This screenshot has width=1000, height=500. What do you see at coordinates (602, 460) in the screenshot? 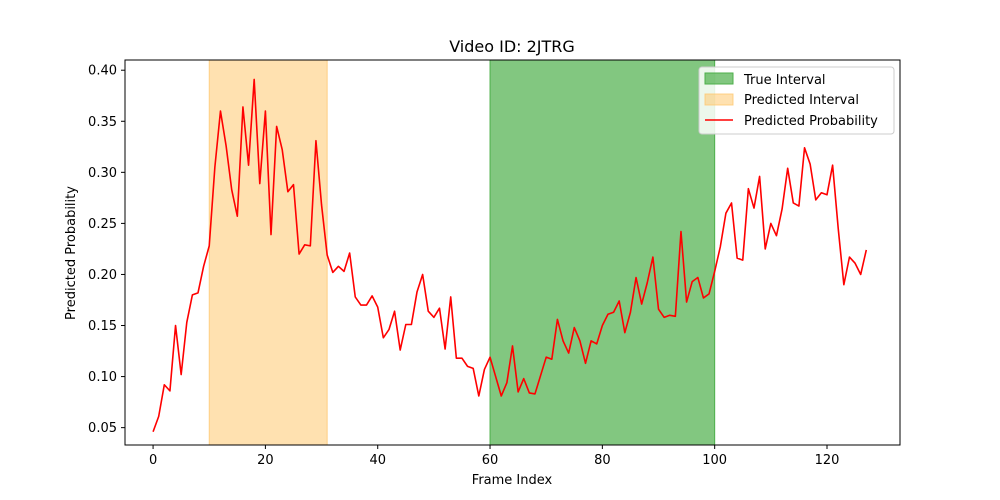
I see `x-tick-label: 80` at bounding box center [602, 460].